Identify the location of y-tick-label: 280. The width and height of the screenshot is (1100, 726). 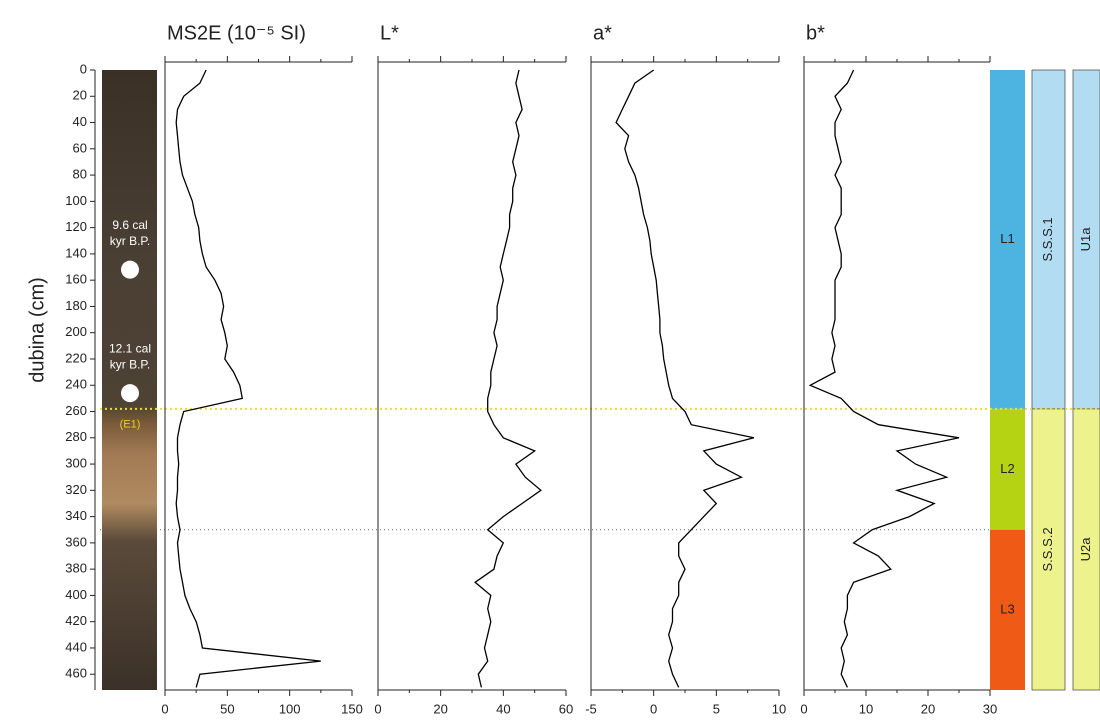
(76, 436).